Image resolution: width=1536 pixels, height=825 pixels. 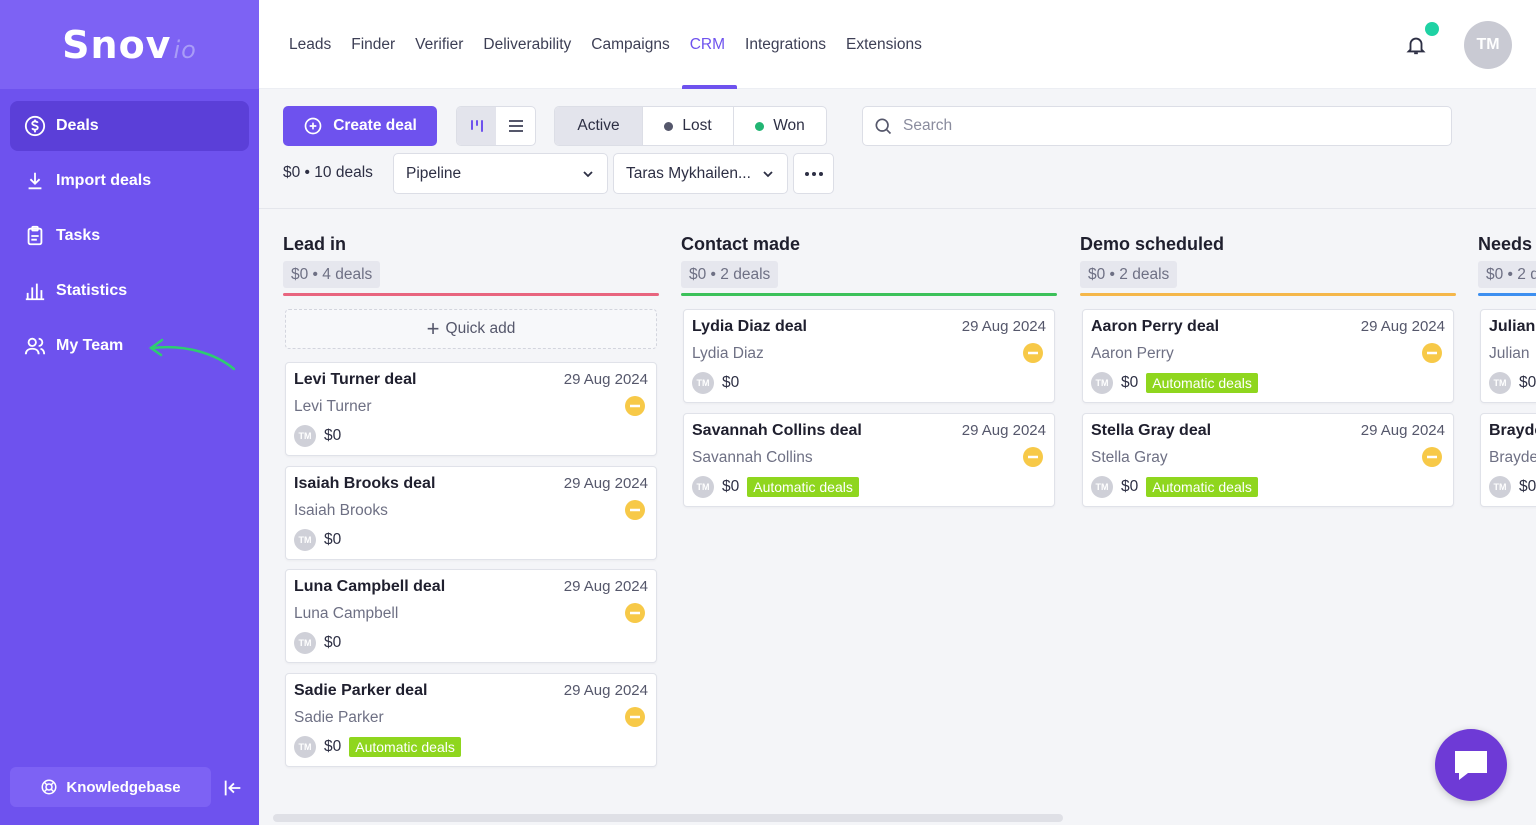 I want to click on status-lost-tab: Lost, so click(x=688, y=126).